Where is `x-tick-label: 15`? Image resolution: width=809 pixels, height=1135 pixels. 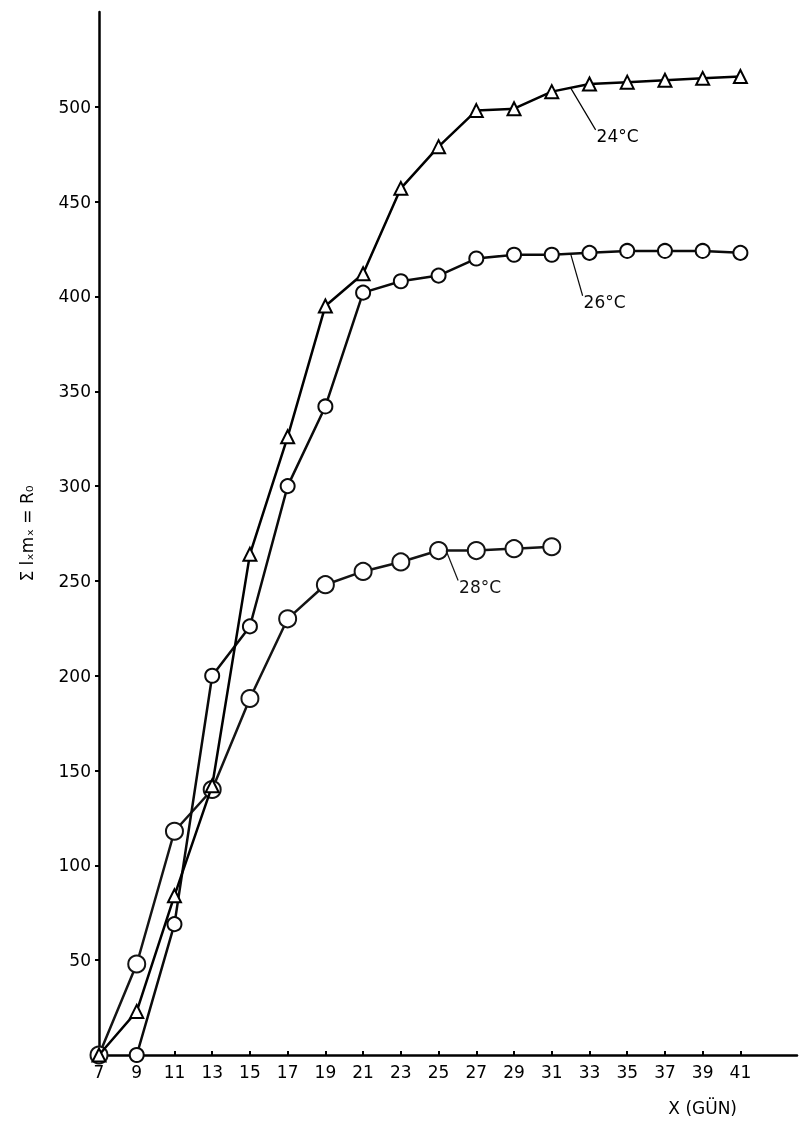
x-tick-label: 15 is located at coordinates (250, 1071).